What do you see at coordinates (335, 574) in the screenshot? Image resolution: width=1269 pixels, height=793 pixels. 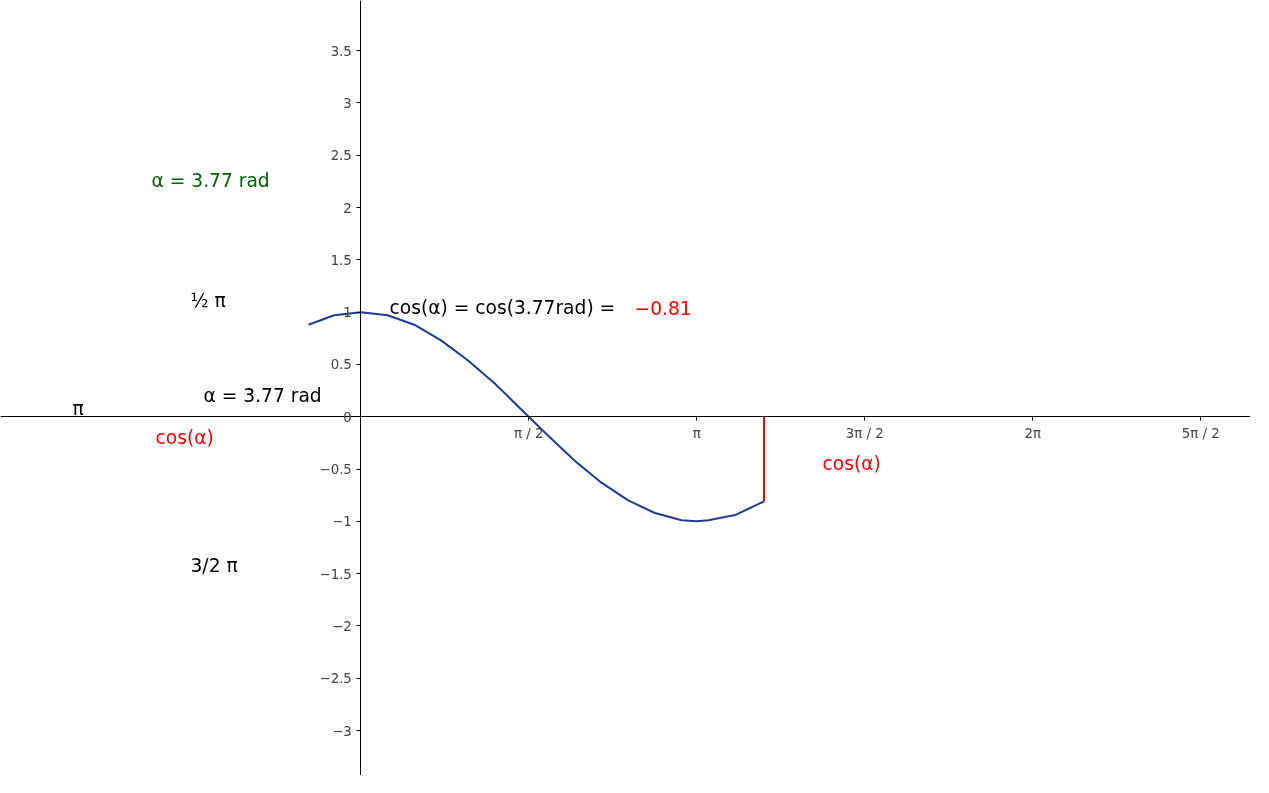 I see `y-tick-label: −1.5` at bounding box center [335, 574].